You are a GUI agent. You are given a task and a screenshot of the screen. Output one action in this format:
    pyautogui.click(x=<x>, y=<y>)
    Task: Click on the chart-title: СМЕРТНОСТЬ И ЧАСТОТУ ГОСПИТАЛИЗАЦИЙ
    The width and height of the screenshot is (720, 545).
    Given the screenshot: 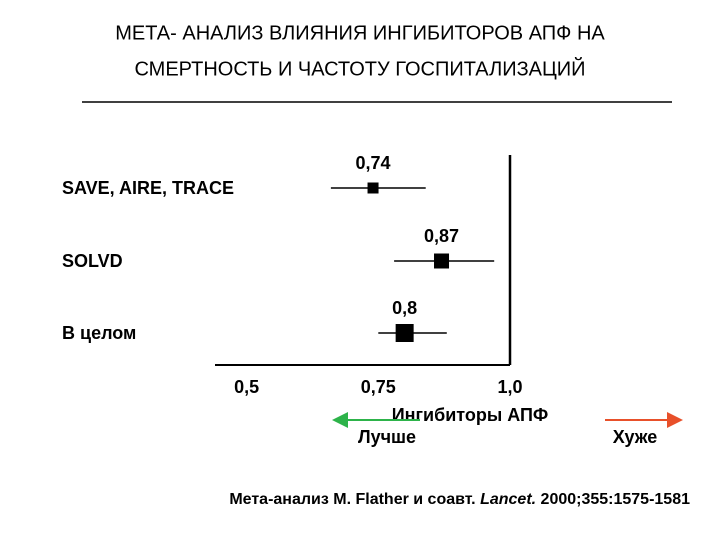 What is the action you would take?
    pyautogui.click(x=359, y=68)
    